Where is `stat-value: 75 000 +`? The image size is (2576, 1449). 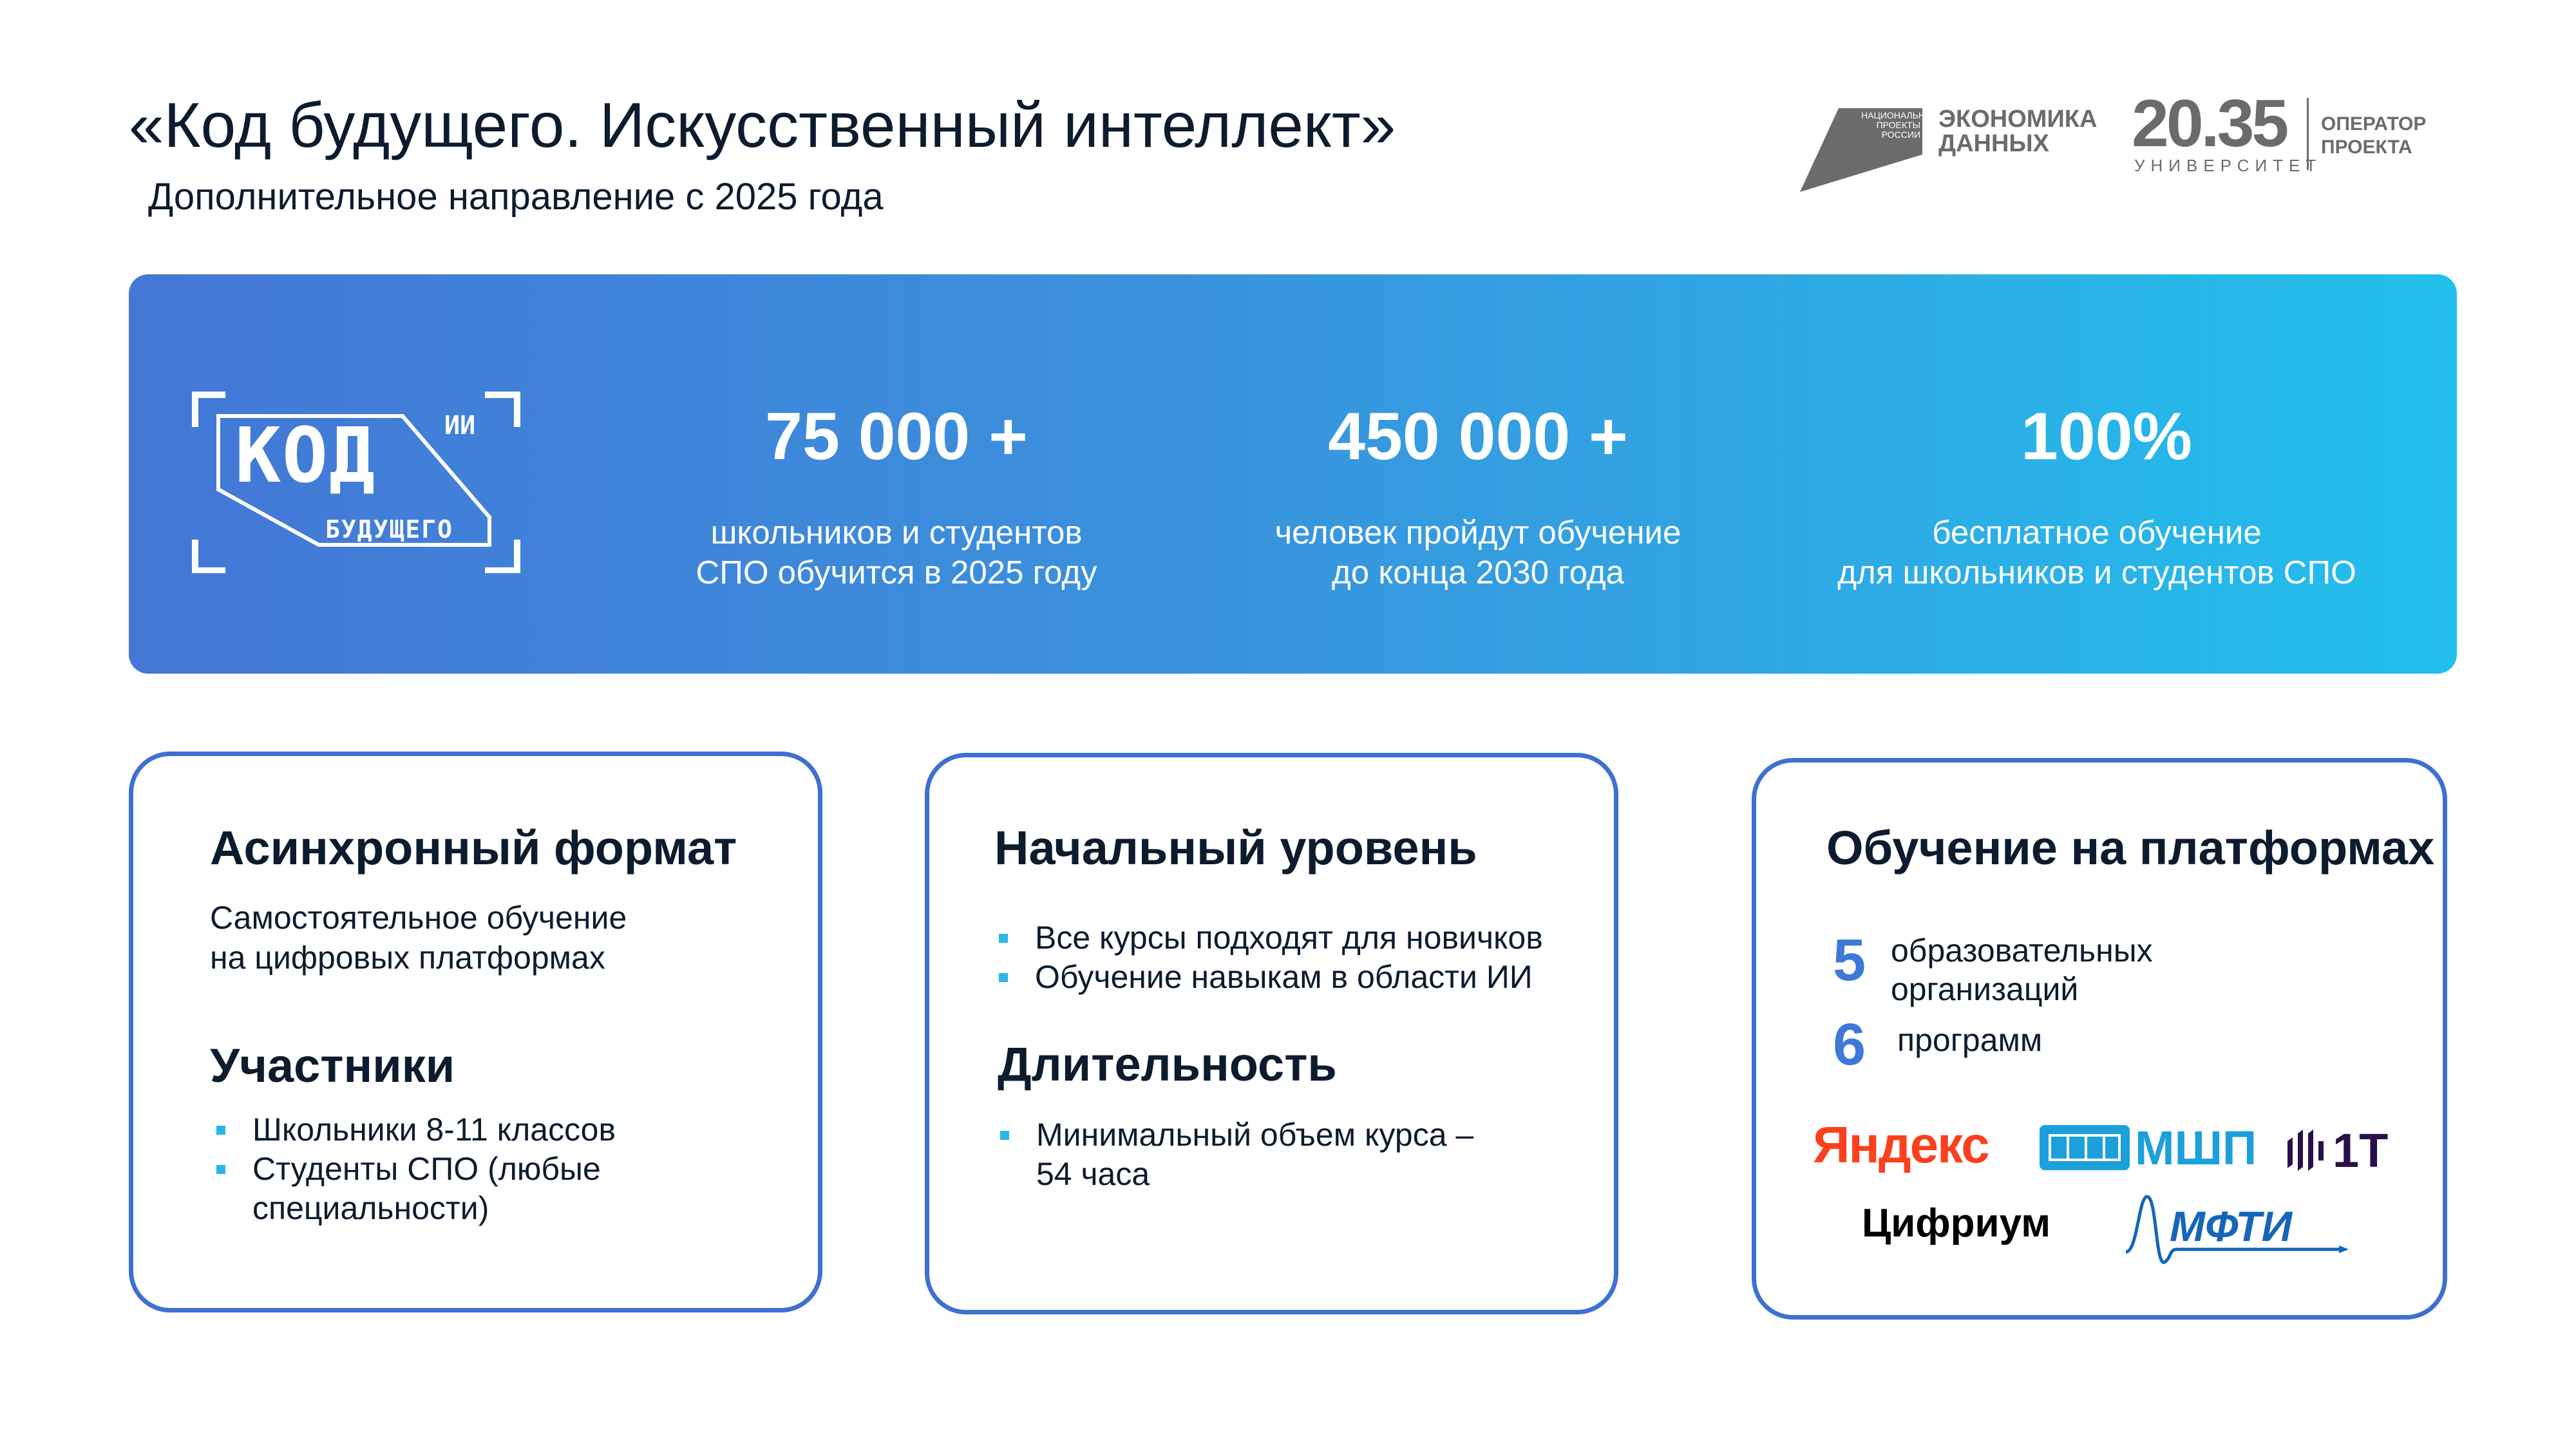 stat-value: 75 000 + is located at coordinates (897, 436).